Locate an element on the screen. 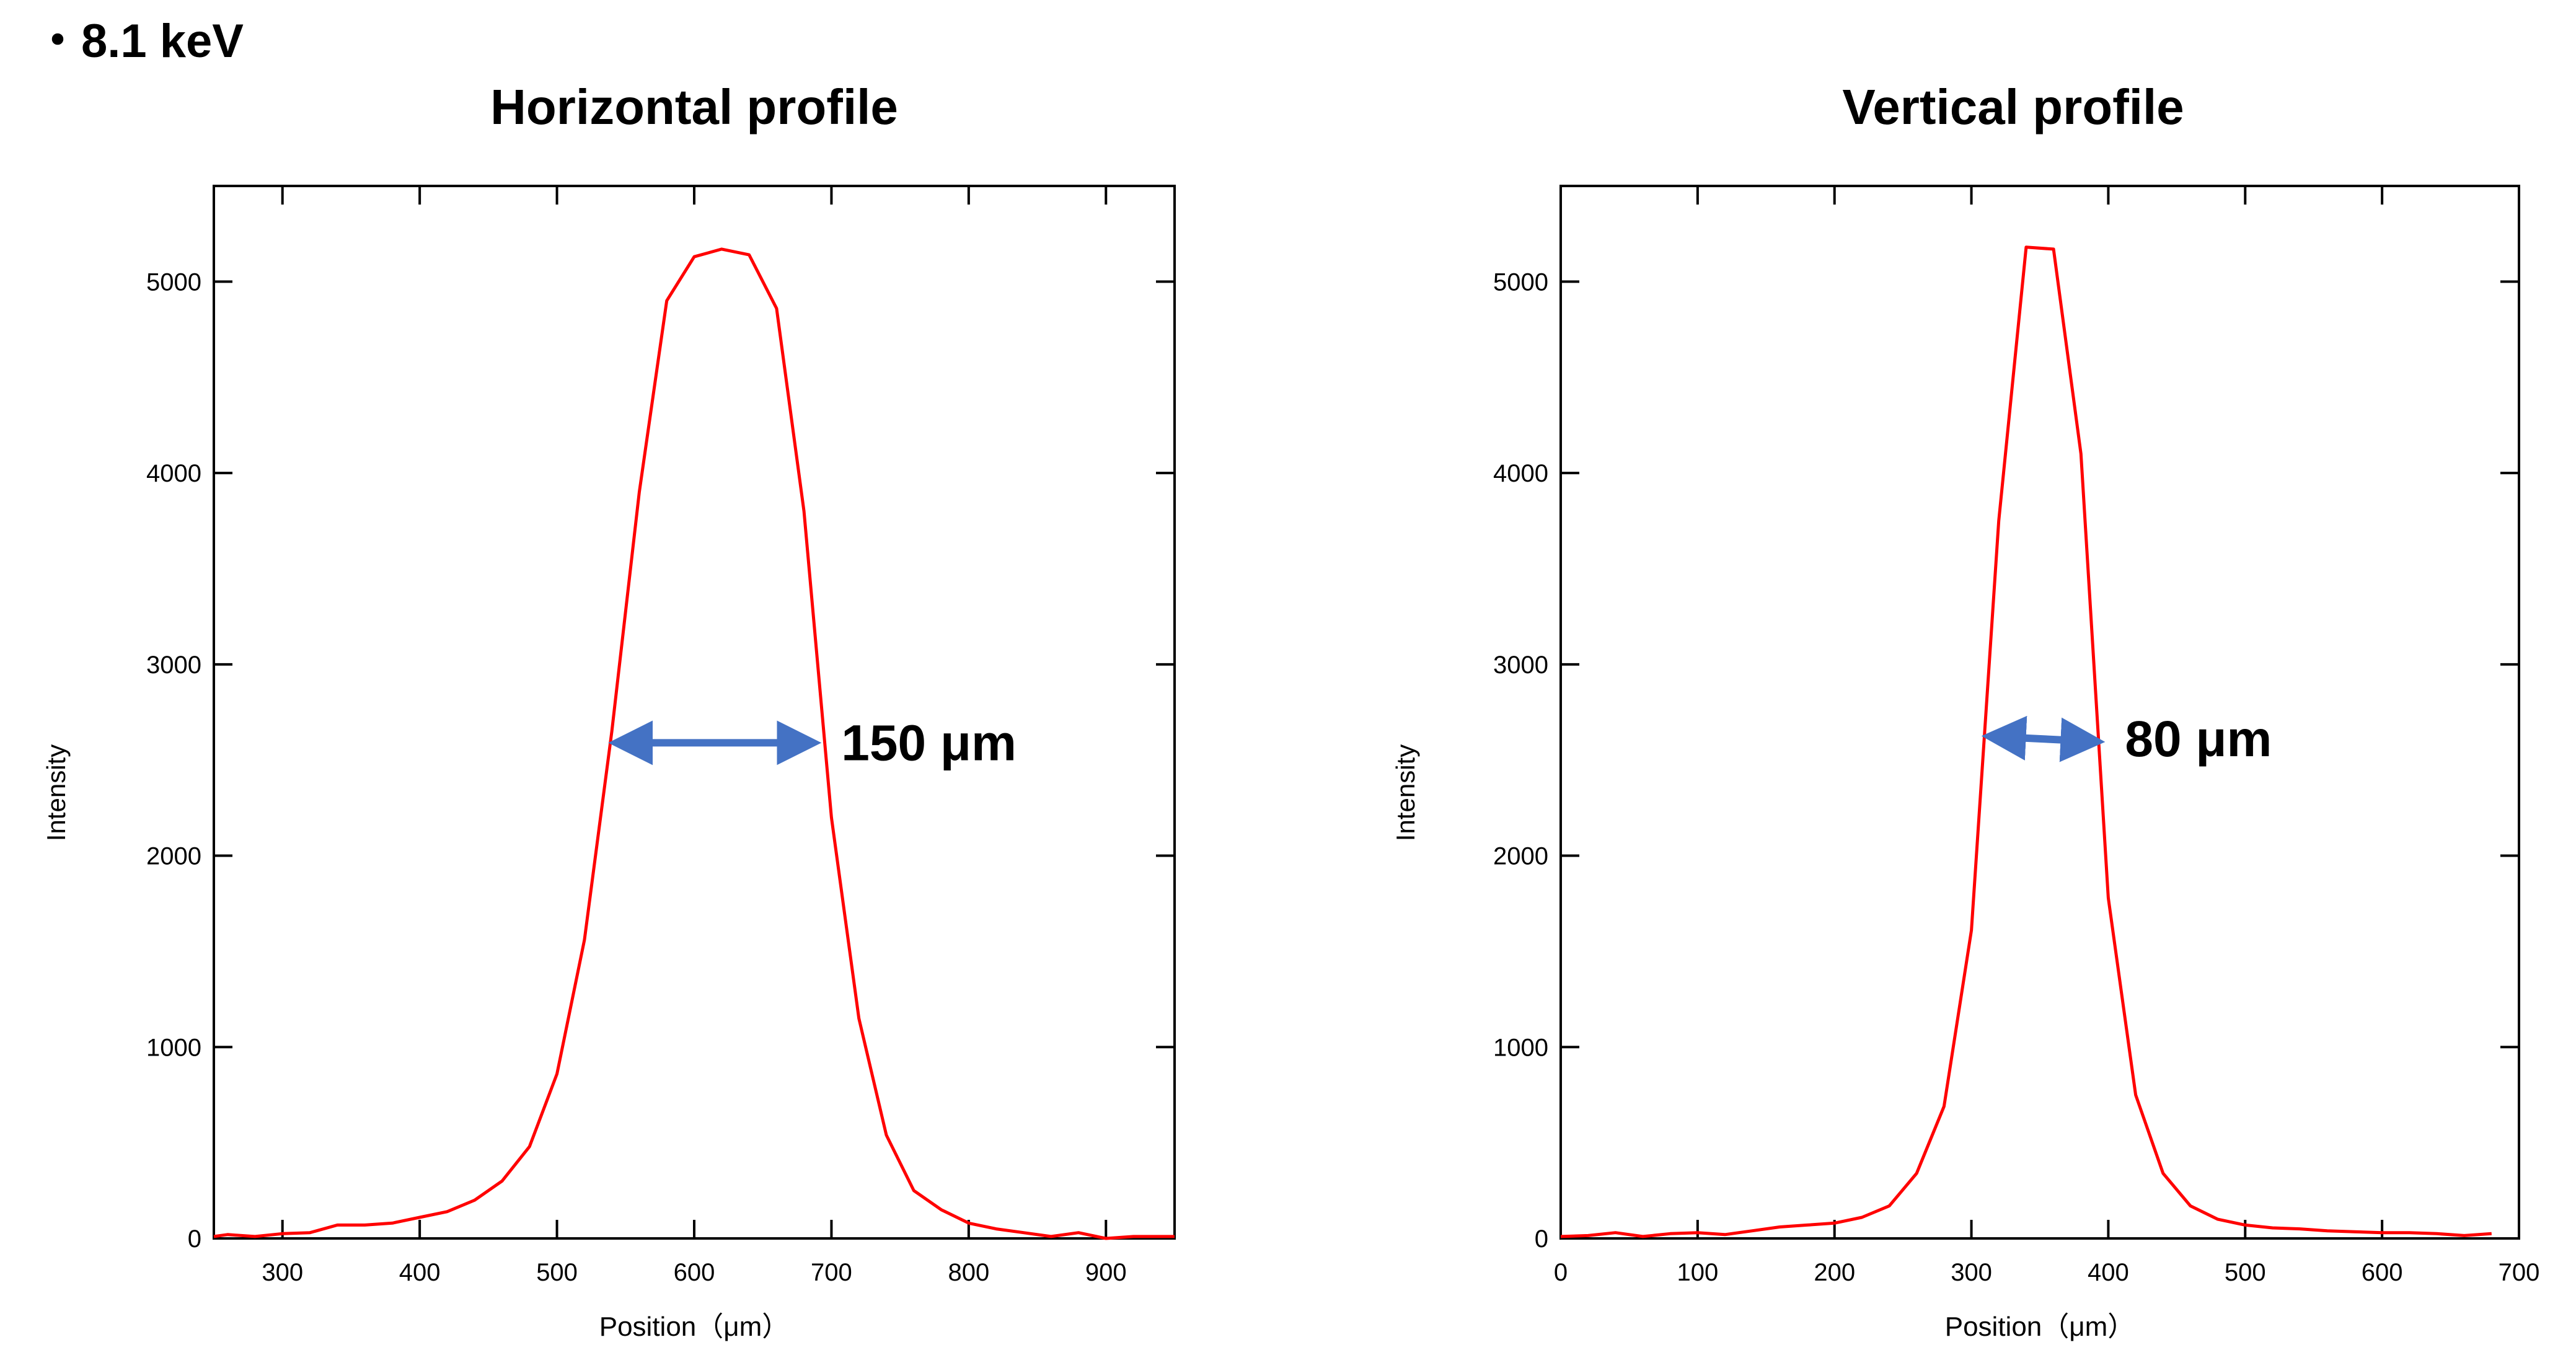  x-tick-label: 900 is located at coordinates (1106, 1272).